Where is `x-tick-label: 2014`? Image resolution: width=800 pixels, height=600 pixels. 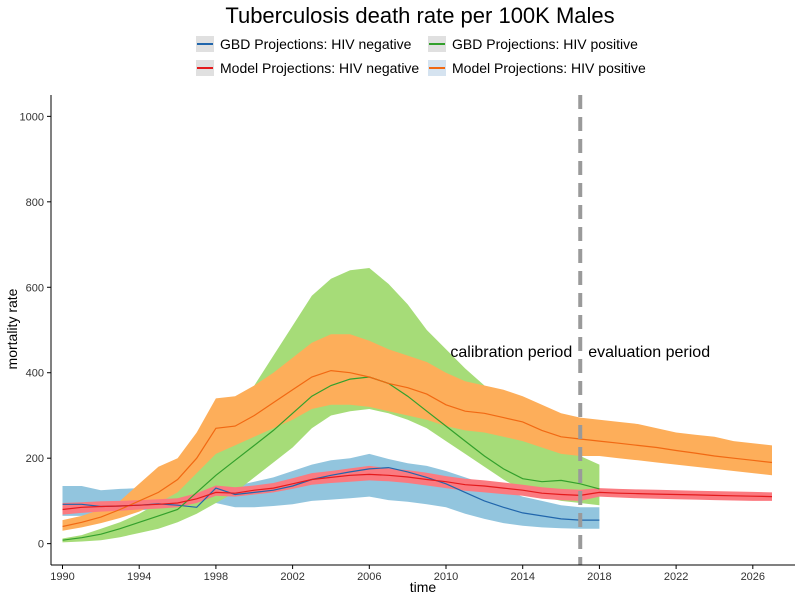 x-tick-label: 2014 is located at coordinates (522, 577).